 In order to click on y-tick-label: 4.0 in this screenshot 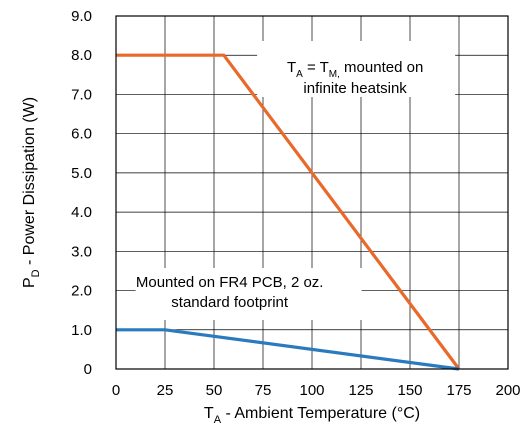, I will do `click(81, 212)`.